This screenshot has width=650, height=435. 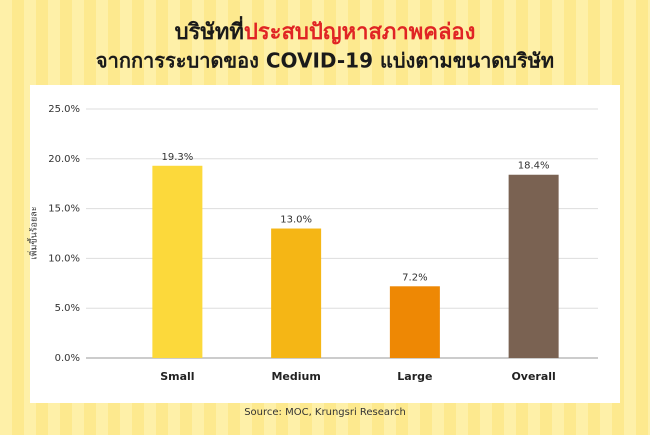 I want to click on y-tick-label: 15.0%, so click(x=64, y=209).